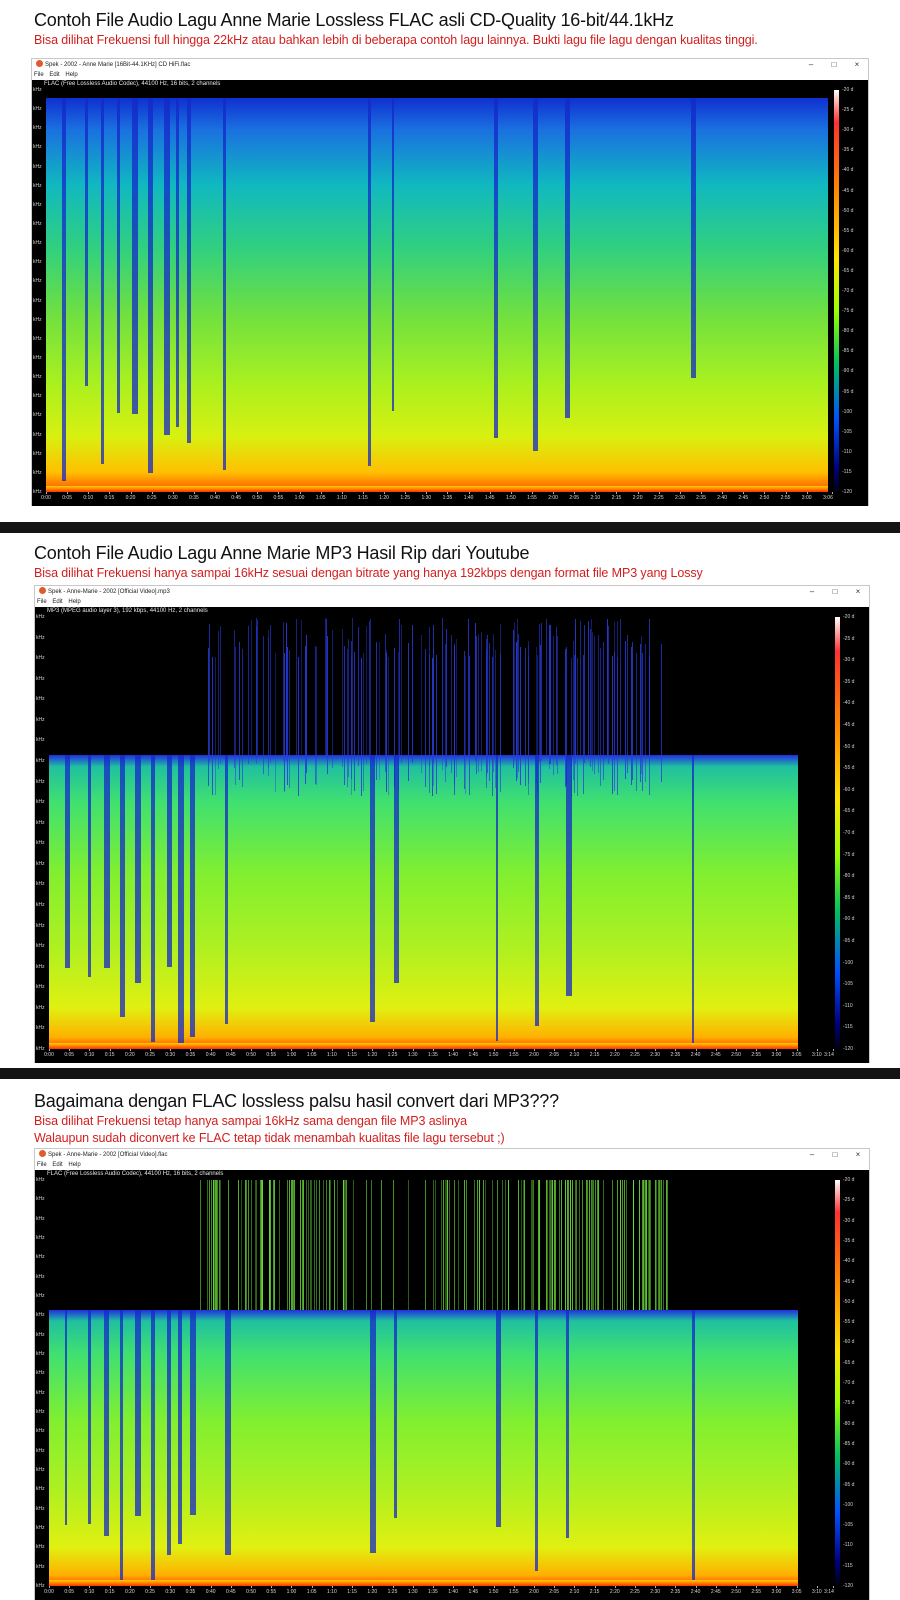 This screenshot has height=1600, width=900. Describe the element at coordinates (49, 1592) in the screenshot. I see `time-tick-label: 0:00` at that location.